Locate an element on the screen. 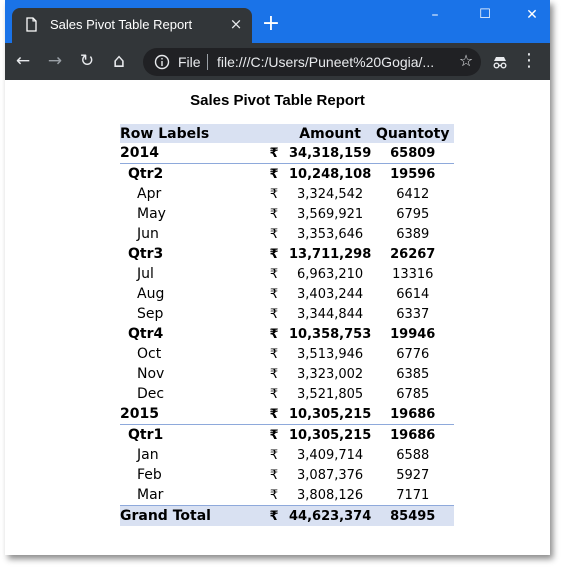 This screenshot has height=572, width=570. pivot-row-year: 2015 ₹10,305,215 19686 is located at coordinates (287, 414).